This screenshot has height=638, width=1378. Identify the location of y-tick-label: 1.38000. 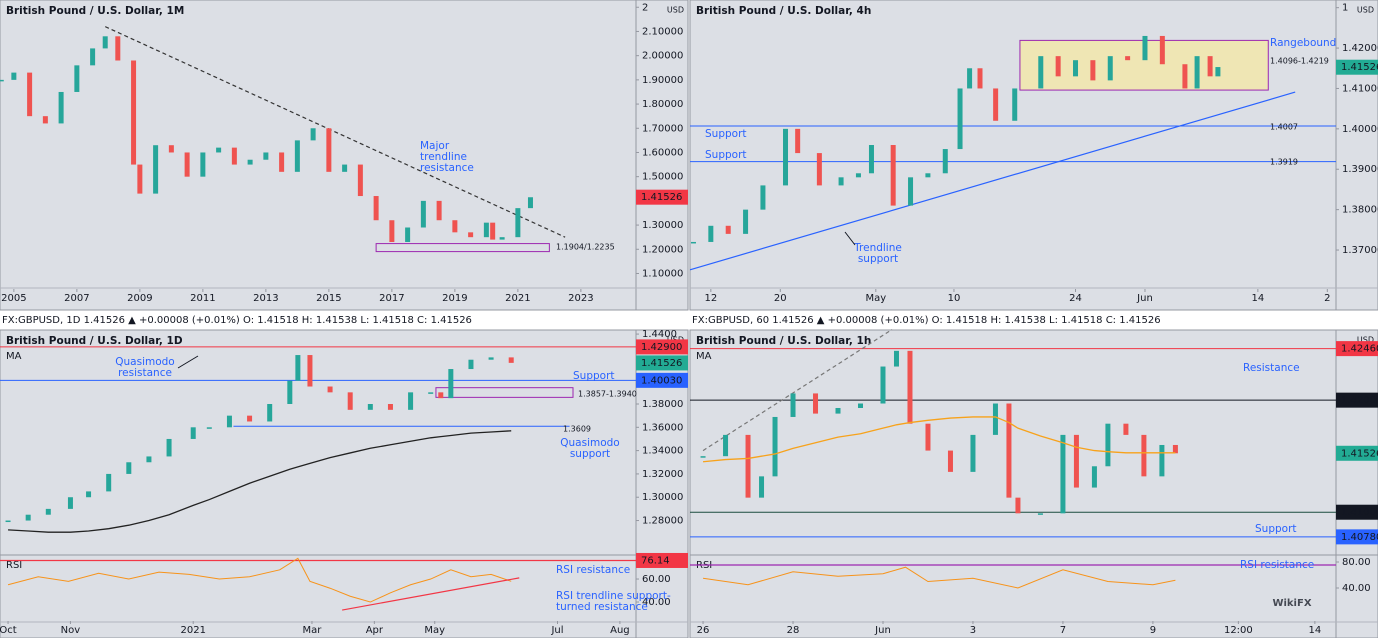
(662, 404).